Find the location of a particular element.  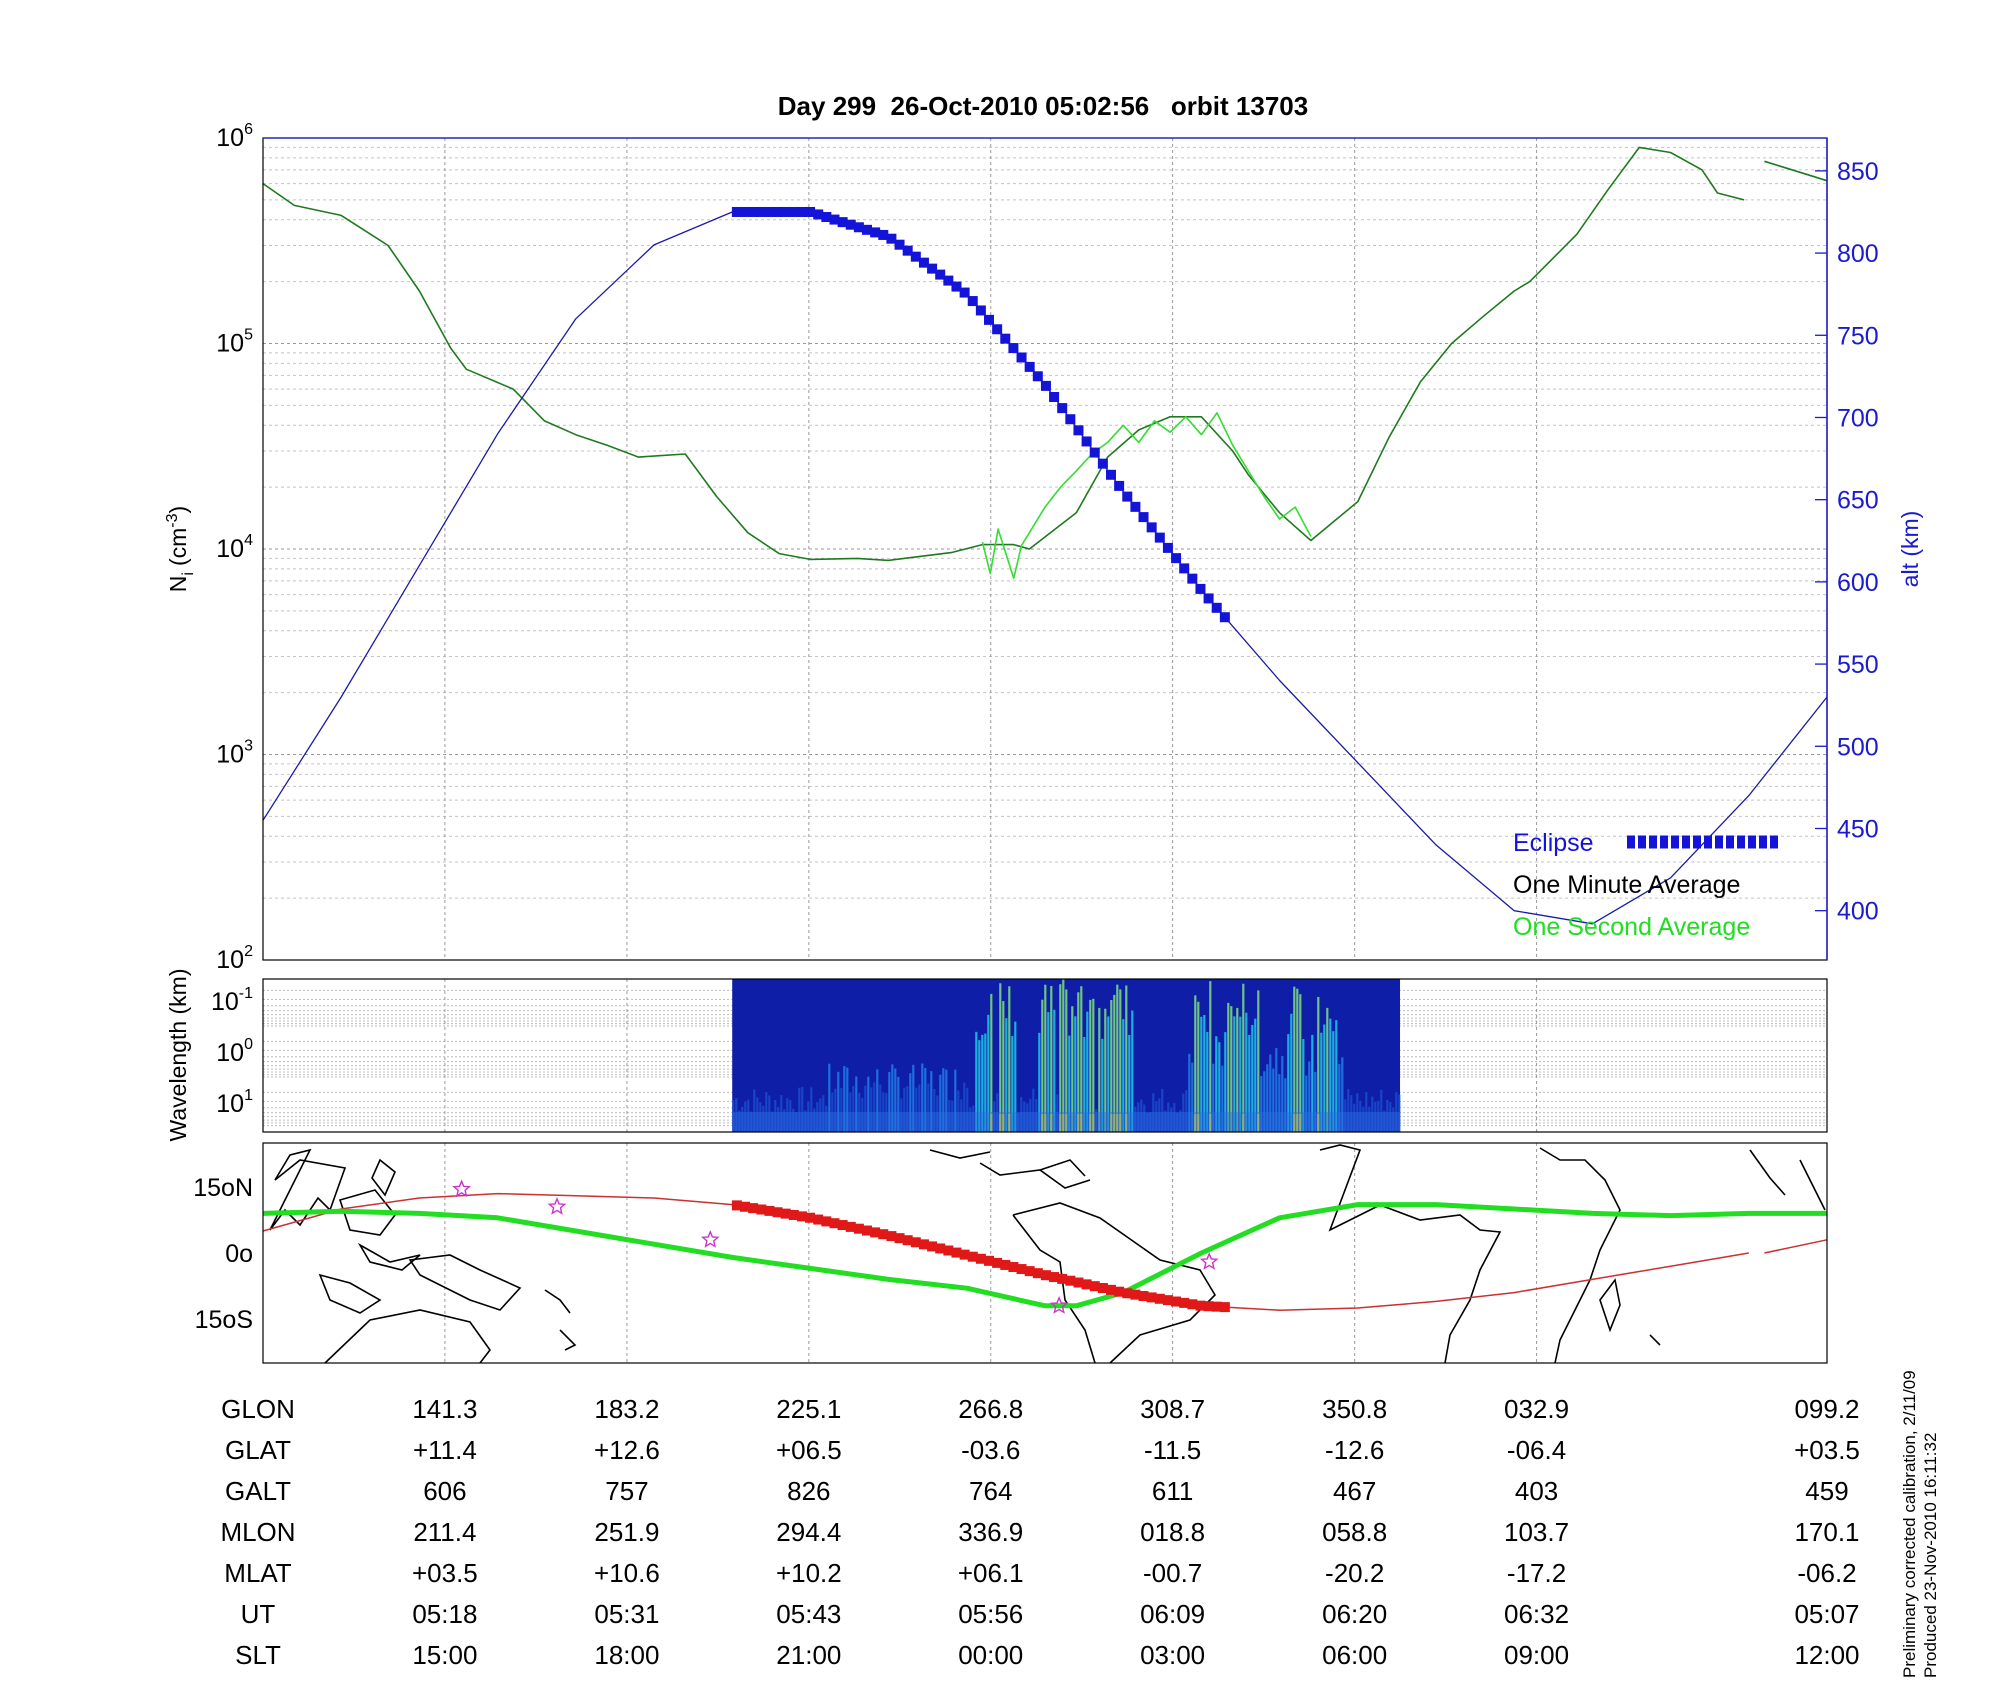

map-grid is located at coordinates (1136, 1253).